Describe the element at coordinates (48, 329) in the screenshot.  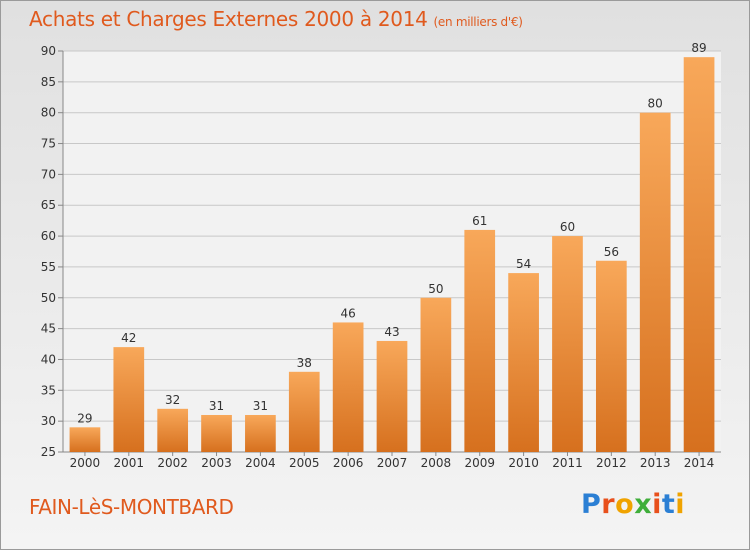
I see `y-tick-label: 45` at that location.